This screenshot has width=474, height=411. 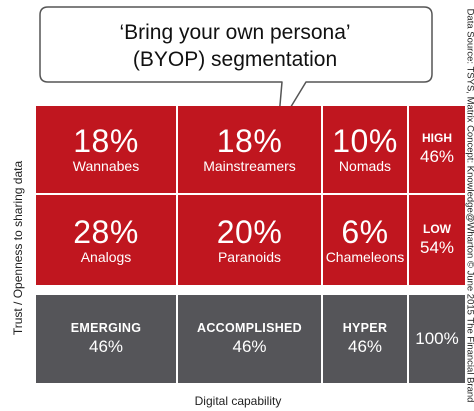 I want to click on title-line-2: (BYOP) segmentation, so click(x=235, y=59).